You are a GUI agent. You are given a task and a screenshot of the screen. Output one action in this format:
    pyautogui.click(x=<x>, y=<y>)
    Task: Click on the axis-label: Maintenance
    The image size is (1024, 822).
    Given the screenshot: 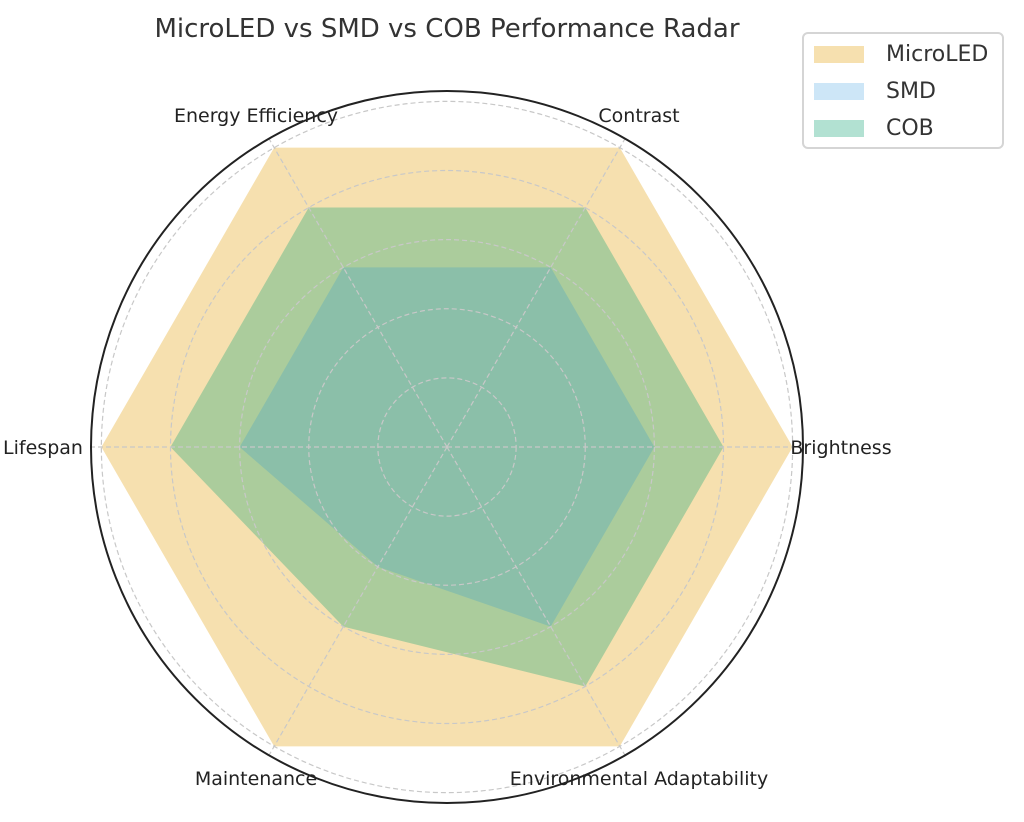 What is the action you would take?
    pyautogui.click(x=256, y=779)
    